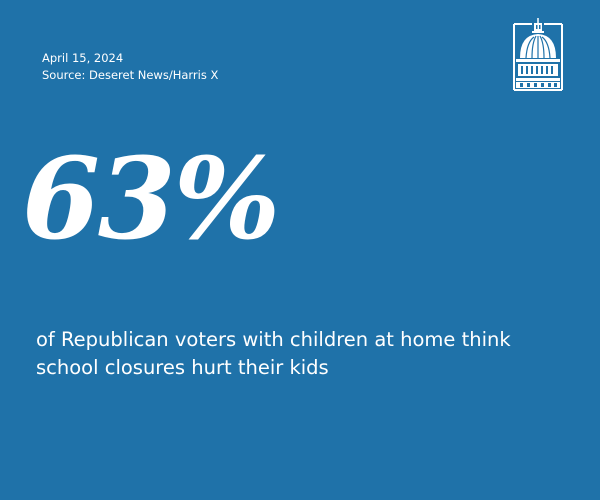 The width and height of the screenshot is (600, 500). I want to click on stat-value: 63%, so click(151, 199).